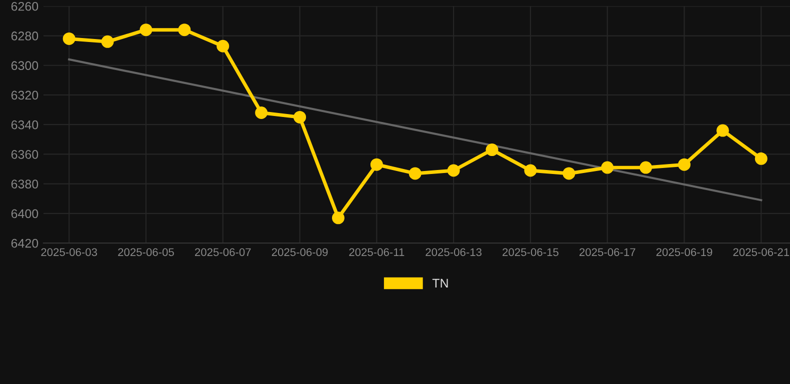  What do you see at coordinates (454, 252) in the screenshot?
I see `x-tick-label: 2025-06-13` at bounding box center [454, 252].